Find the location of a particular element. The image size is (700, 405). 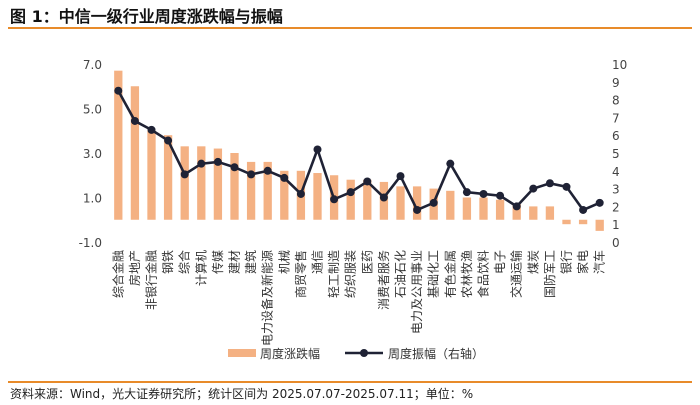

left-axis-tick-label: 1.0 is located at coordinates (92, 199).